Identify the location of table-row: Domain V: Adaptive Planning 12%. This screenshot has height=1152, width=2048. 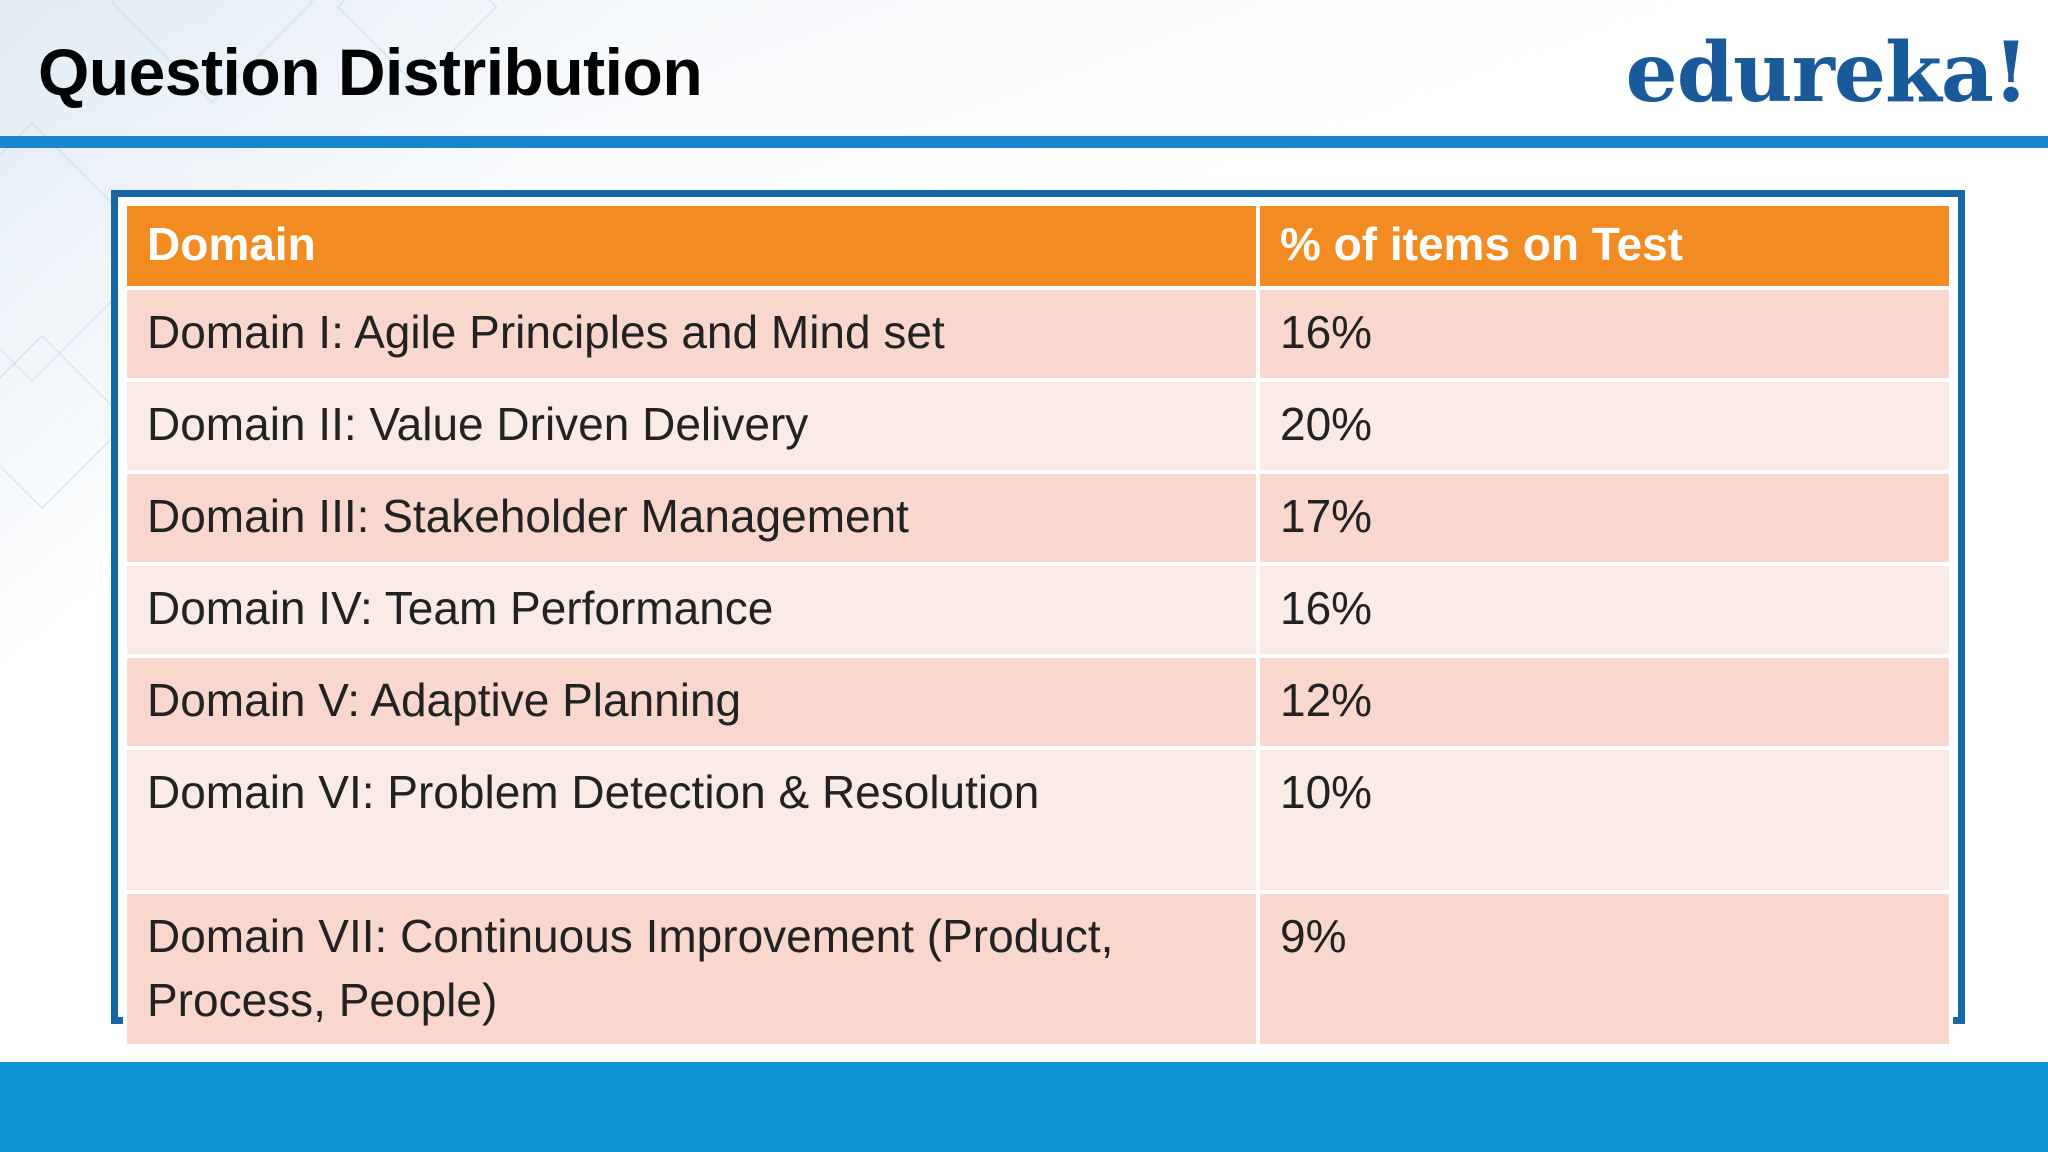
(1038, 702).